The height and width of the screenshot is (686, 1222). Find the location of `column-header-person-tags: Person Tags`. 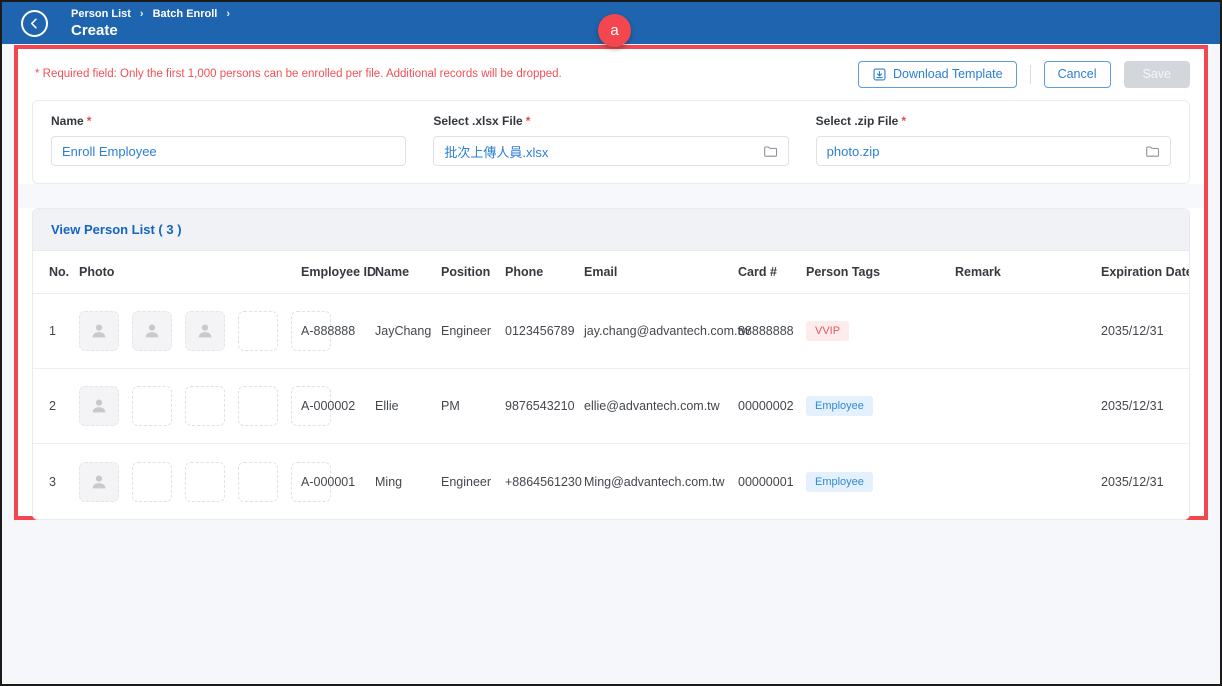

column-header-person-tags: Person Tags is located at coordinates (843, 272).